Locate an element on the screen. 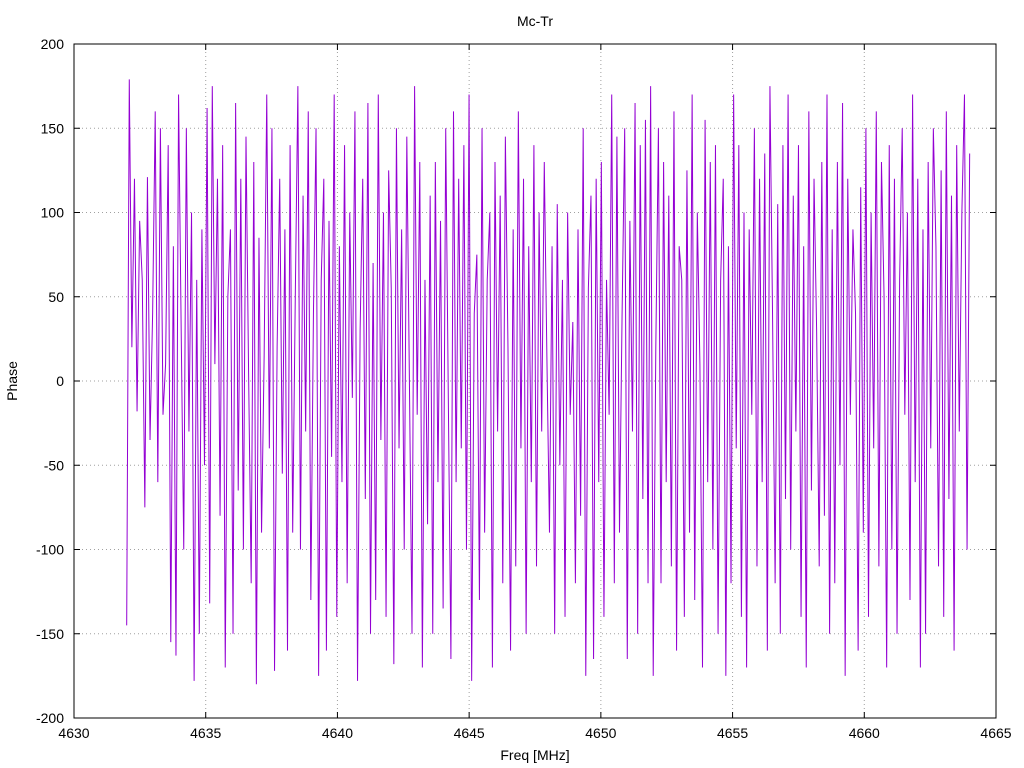 This screenshot has width=1024, height=768. x-axis-label: Freq [MHz] is located at coordinates (534, 755).